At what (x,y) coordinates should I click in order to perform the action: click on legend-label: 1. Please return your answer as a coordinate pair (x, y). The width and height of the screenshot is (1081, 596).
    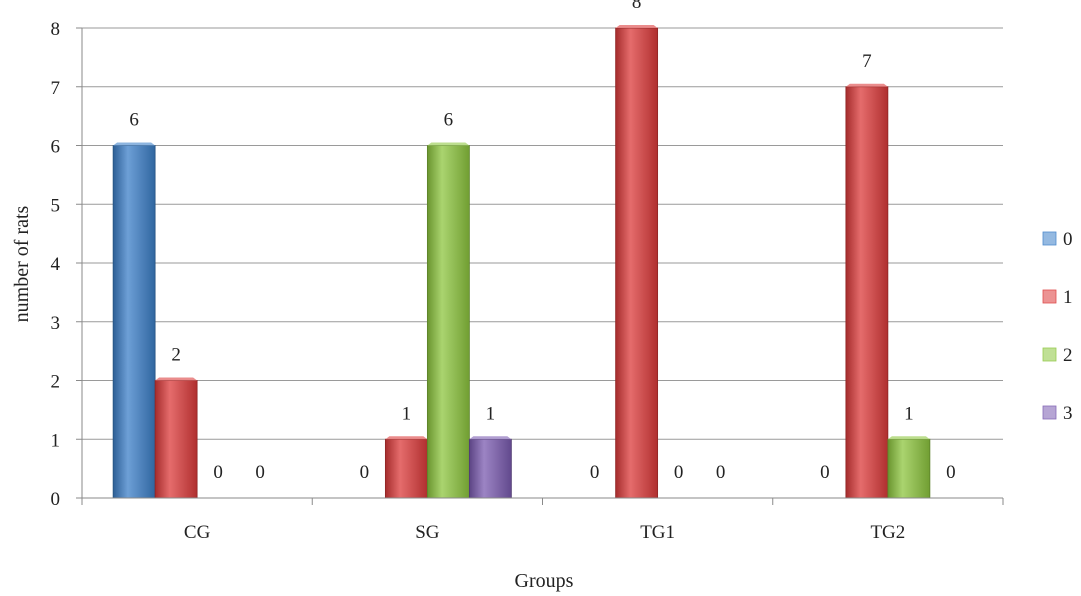
    Looking at the image, I should click on (1068, 297).